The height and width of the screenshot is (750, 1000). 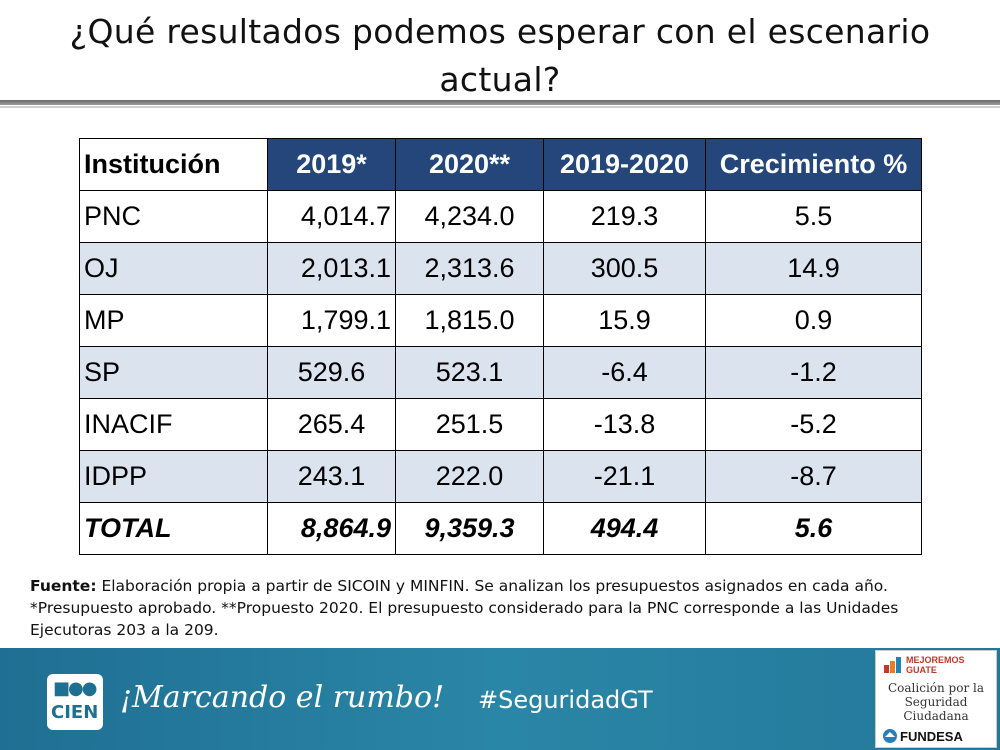 What do you see at coordinates (469, 424) in the screenshot?
I see `cell-2020: 251.5` at bounding box center [469, 424].